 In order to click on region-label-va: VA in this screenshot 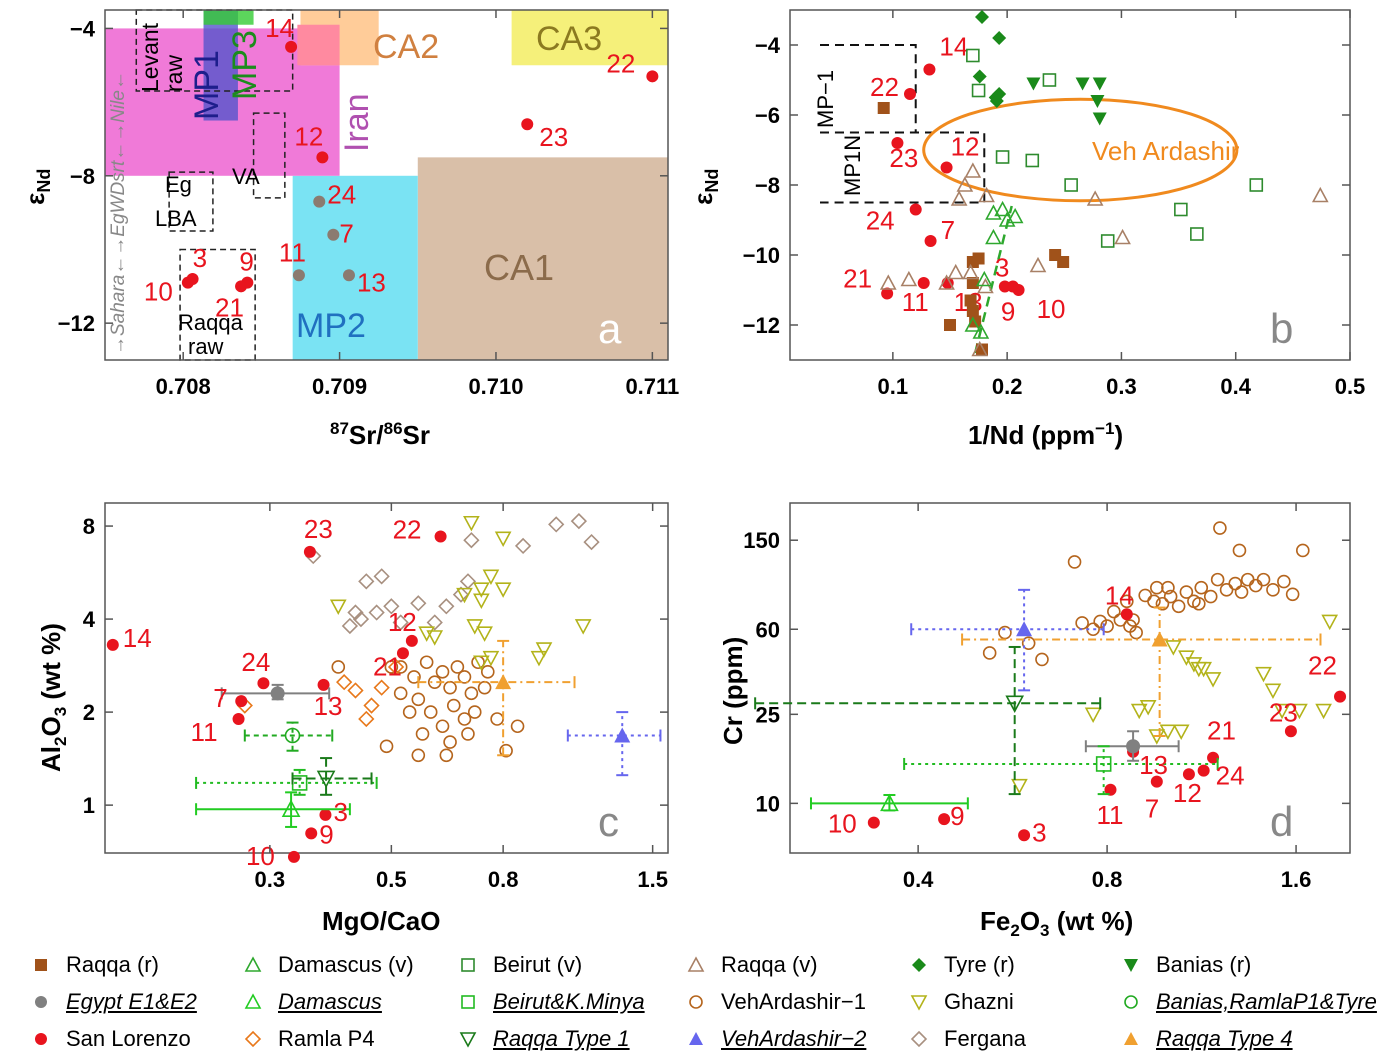, I will do `click(246, 176)`.